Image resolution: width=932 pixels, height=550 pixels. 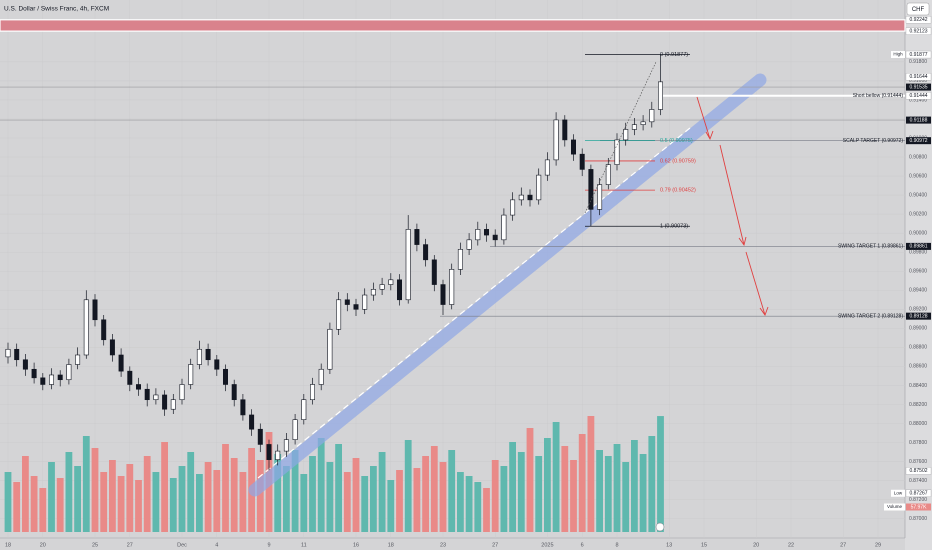 I want to click on x-tick-label: 2025, so click(x=547, y=545).